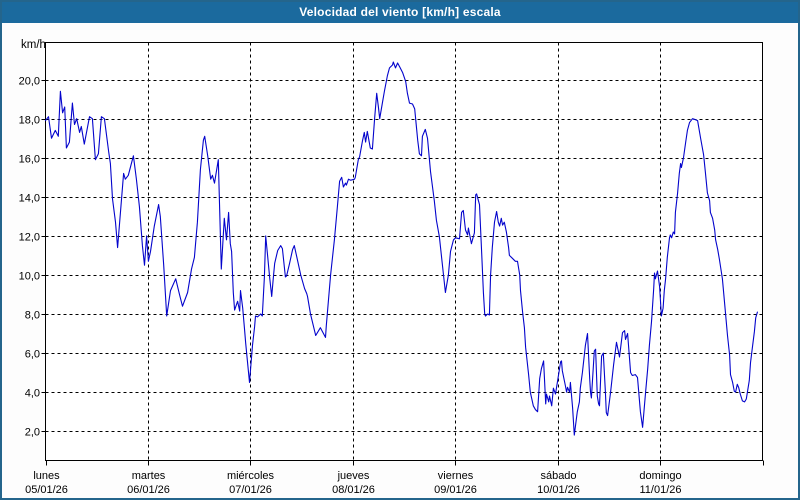 The image size is (800, 500). What do you see at coordinates (29, 121) in the screenshot?
I see `y-axis-tick-label: 18,0` at bounding box center [29, 121].